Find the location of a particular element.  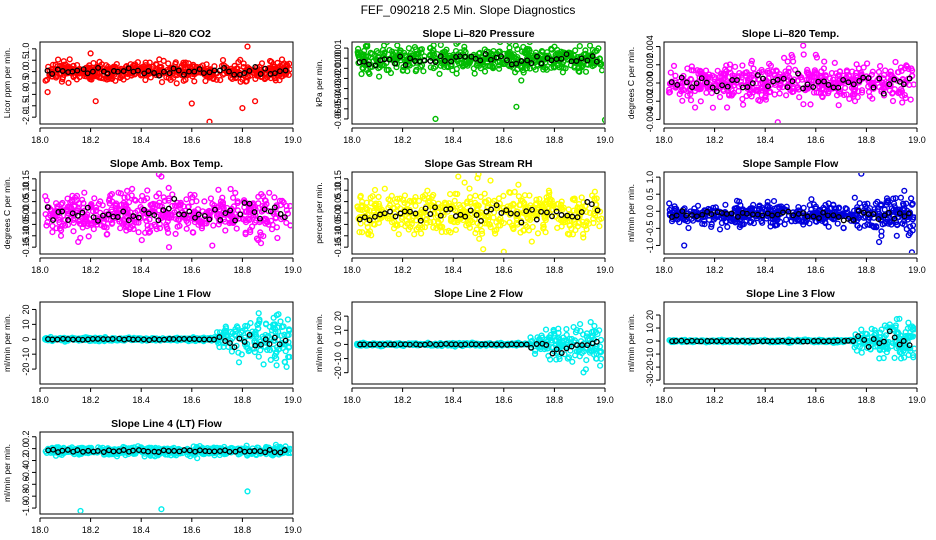

y-tick-label: -0.5 is located at coordinates (26, 83).